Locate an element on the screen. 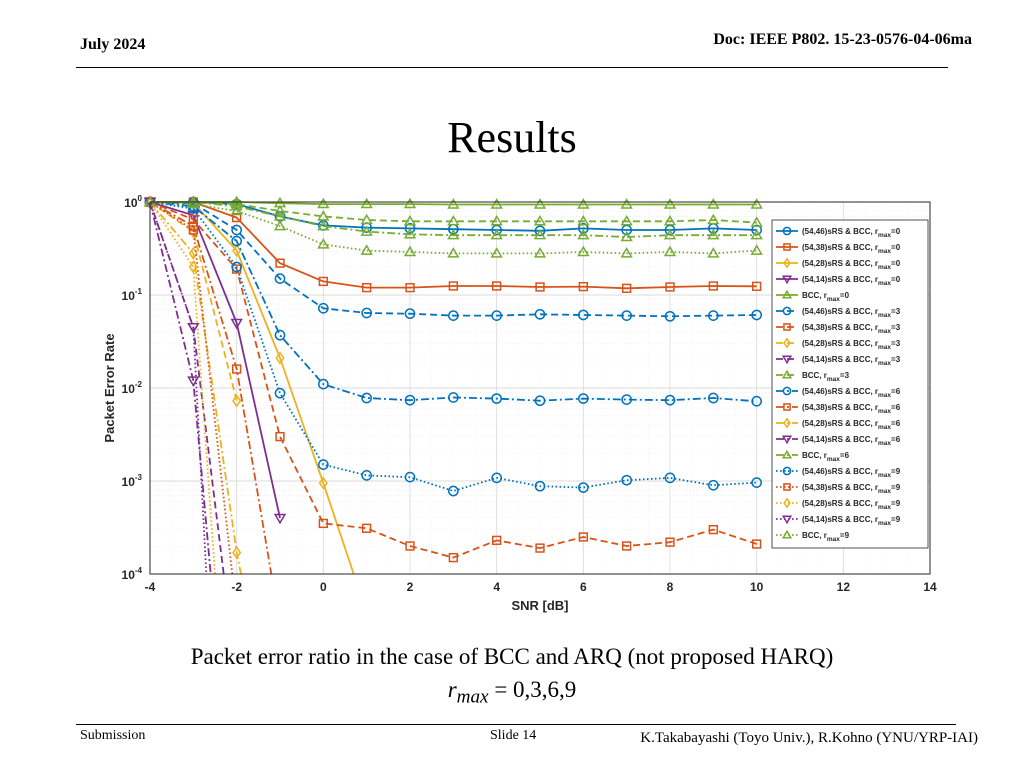 The image size is (1024, 768). formula-subscript: max is located at coordinates (472, 697).